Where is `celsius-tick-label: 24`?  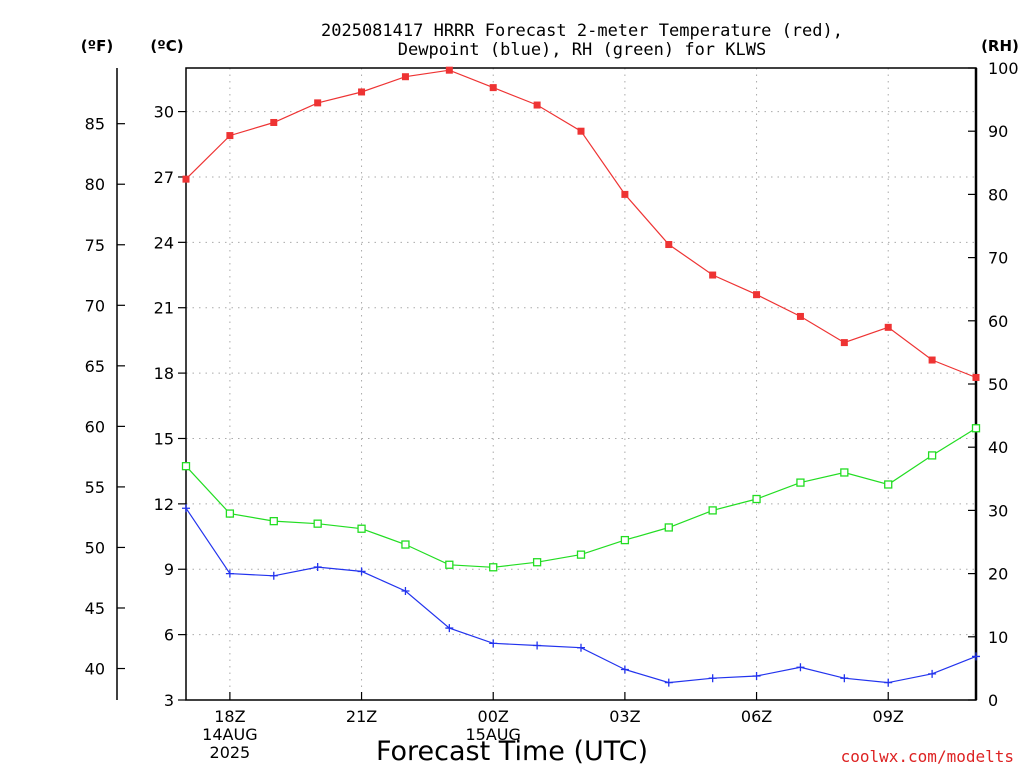
celsius-tick-label: 24 is located at coordinates (164, 242).